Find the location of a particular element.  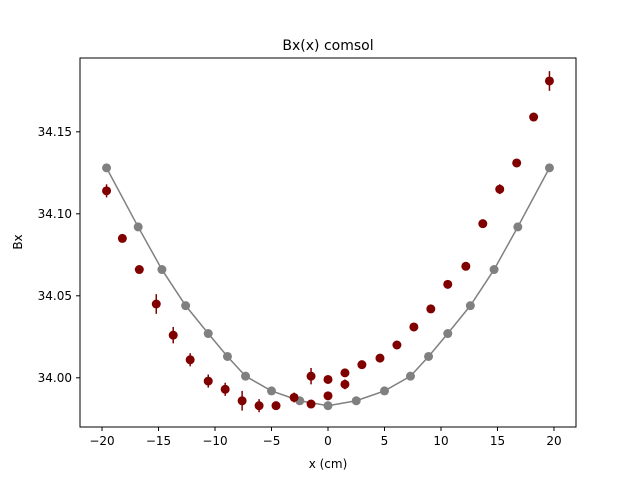

x-tick-label: 10 is located at coordinates (440, 441).